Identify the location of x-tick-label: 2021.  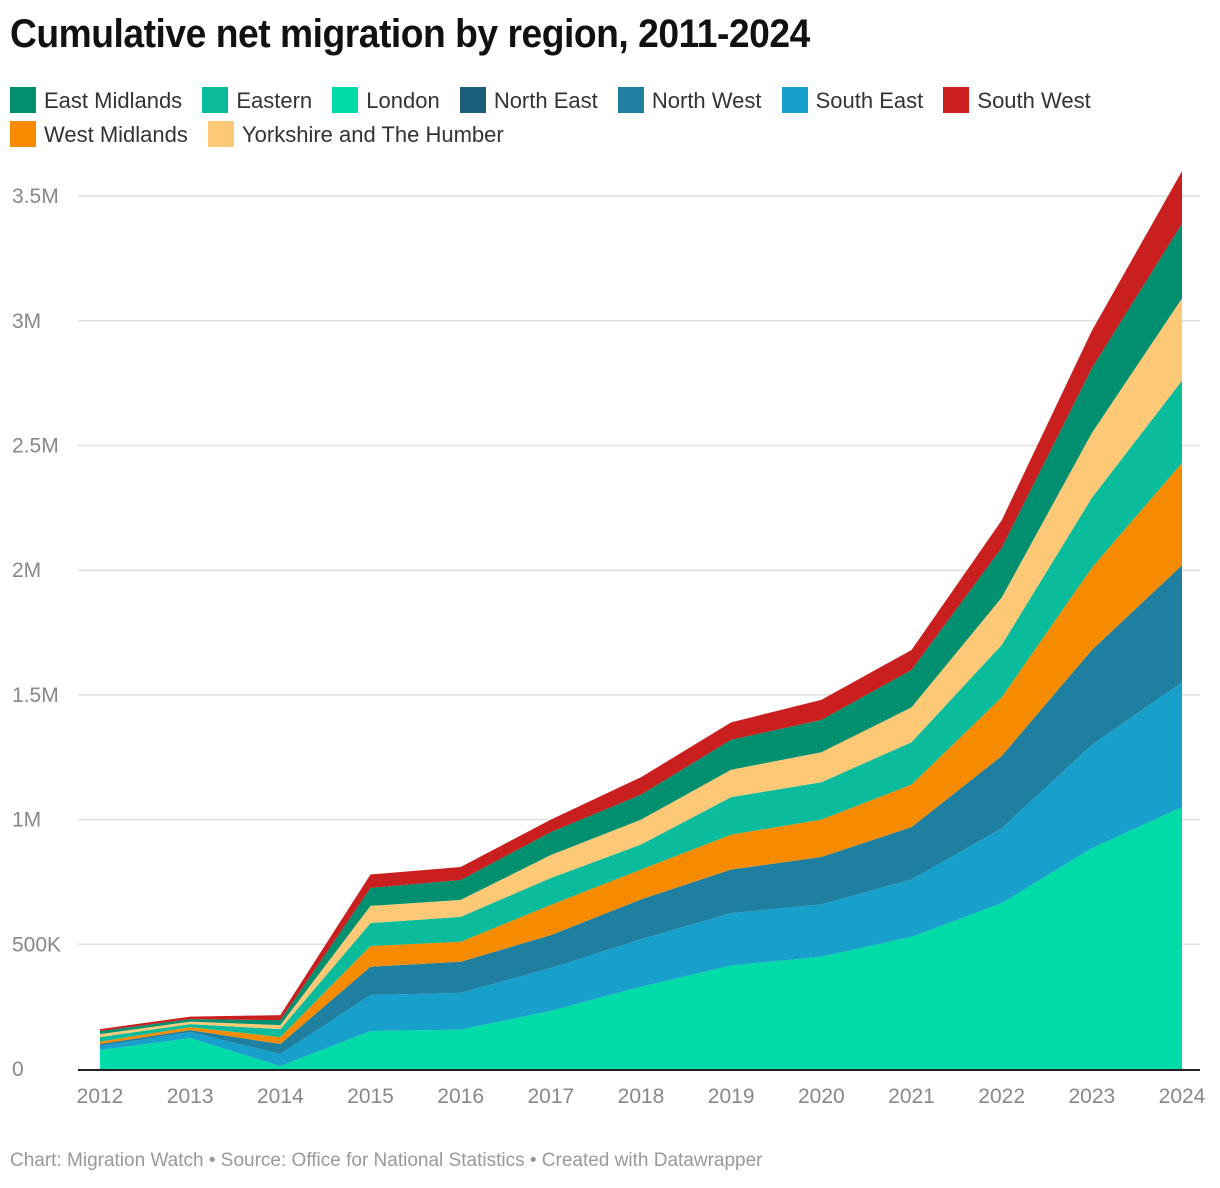
(911, 1096).